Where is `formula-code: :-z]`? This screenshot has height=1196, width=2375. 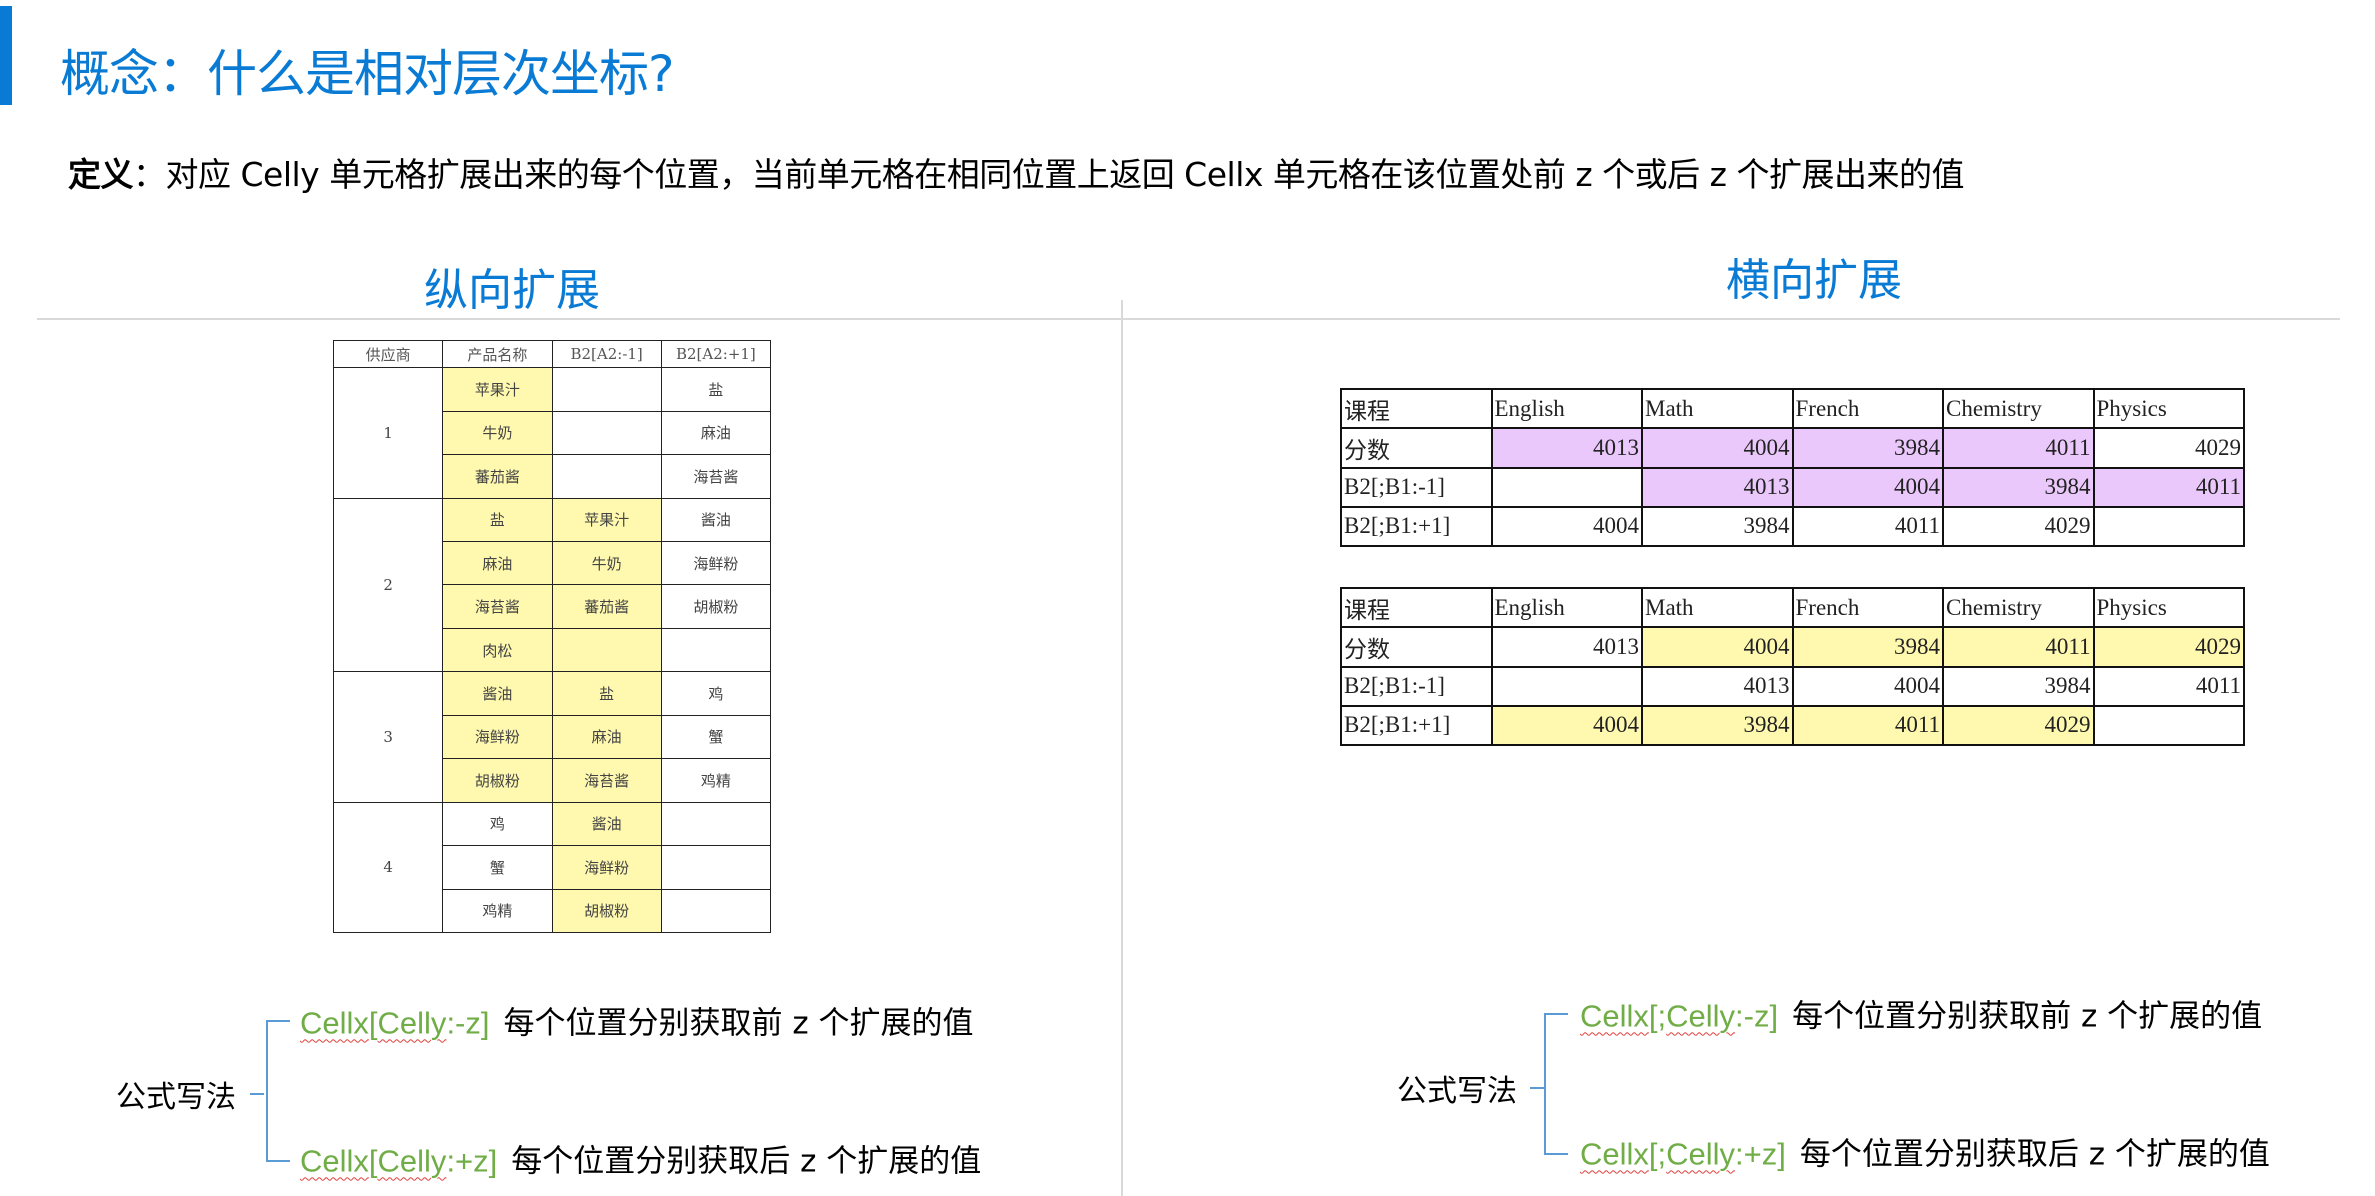 formula-code: :-z] is located at coordinates (1757, 1016).